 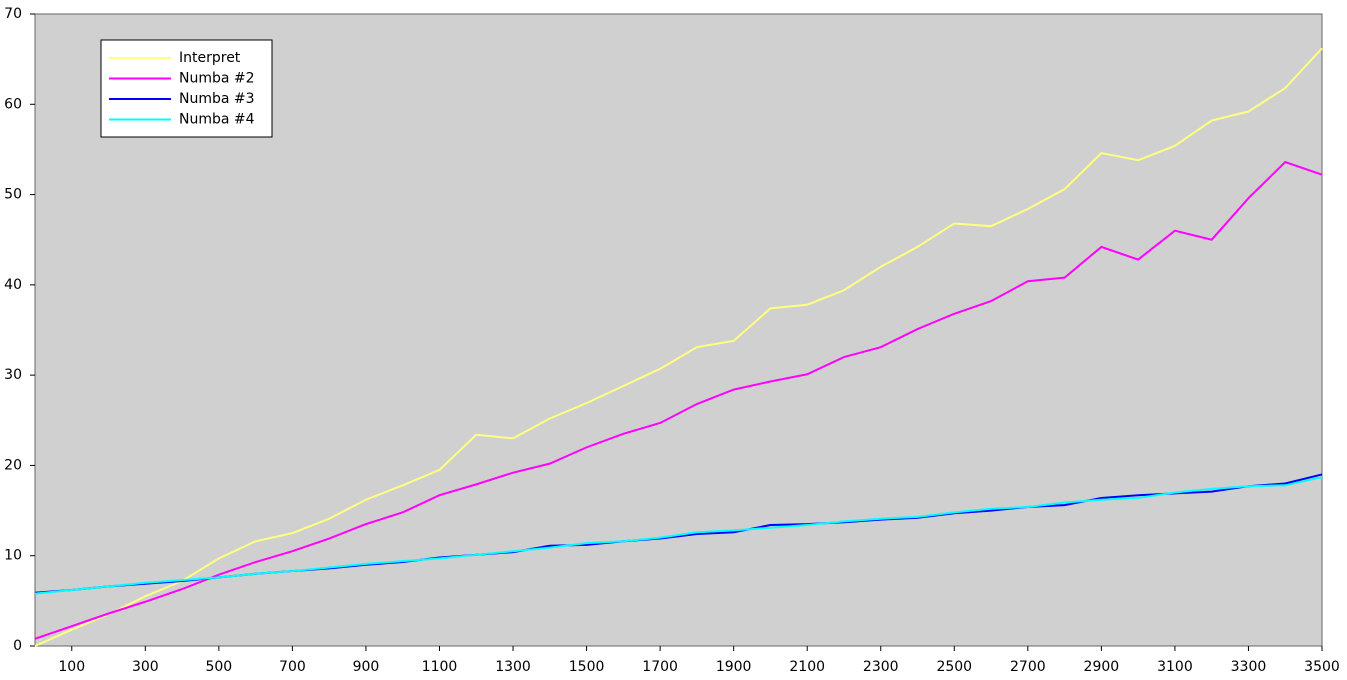 What do you see at coordinates (13, 104) in the screenshot?
I see `y-tick-label: 60` at bounding box center [13, 104].